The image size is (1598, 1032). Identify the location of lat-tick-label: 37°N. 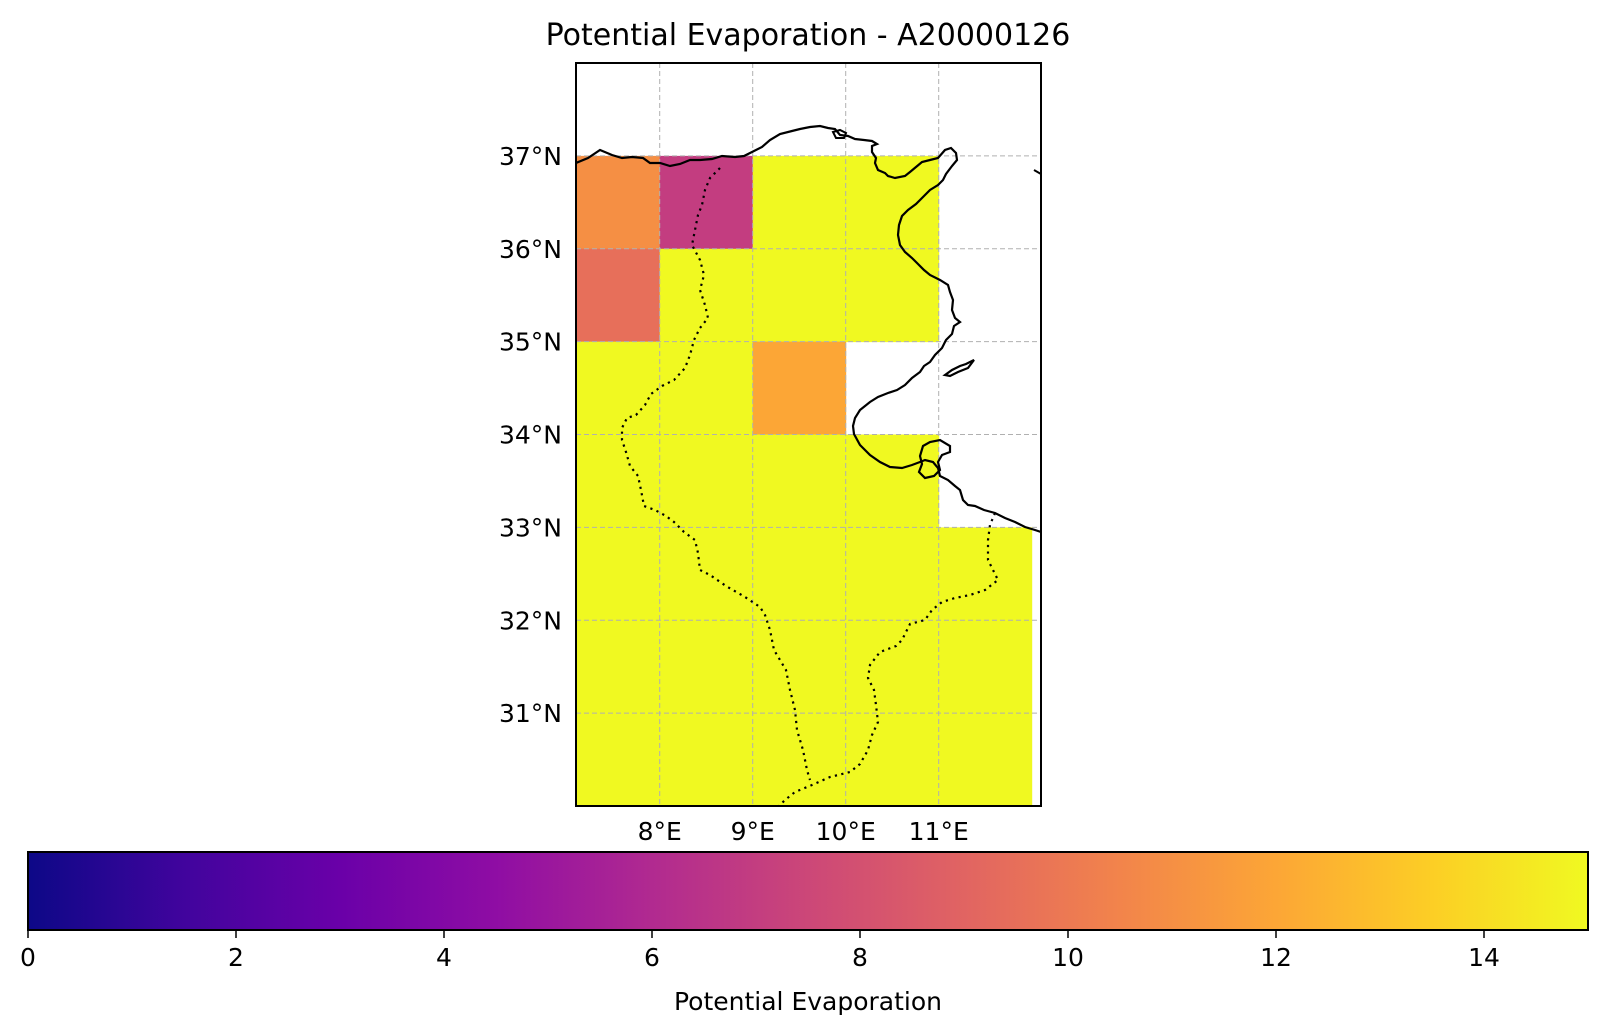
(530, 156).